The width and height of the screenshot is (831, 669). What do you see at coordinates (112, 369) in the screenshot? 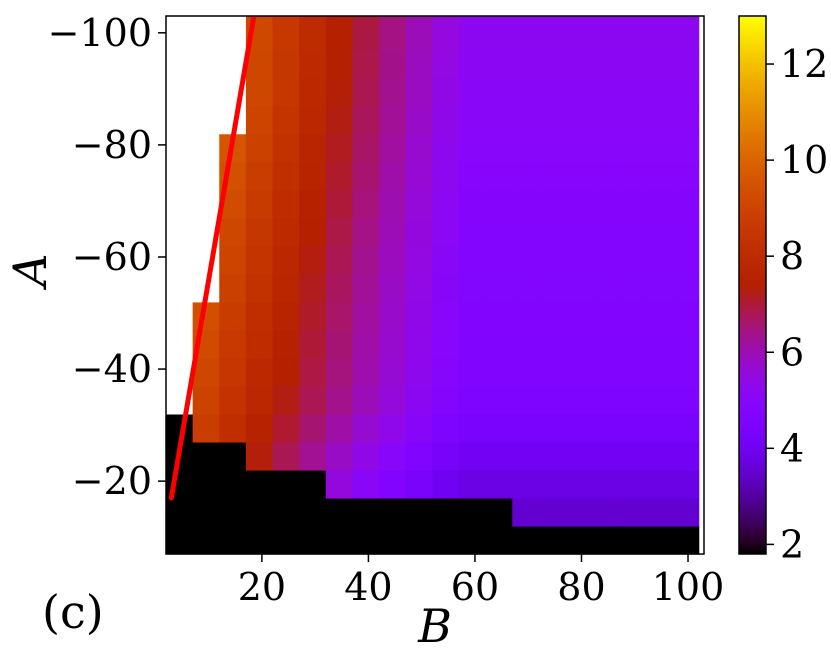
I see `y-tick-label: −40` at bounding box center [112, 369].